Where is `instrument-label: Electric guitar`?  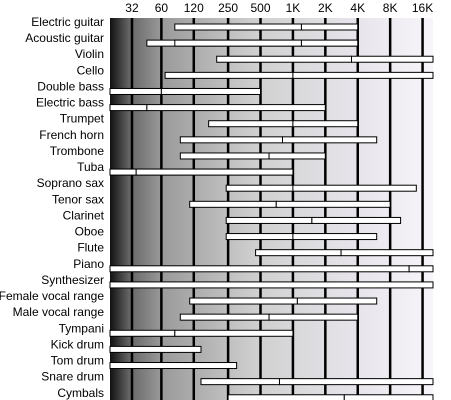
instrument-label: Electric guitar is located at coordinates (67, 22).